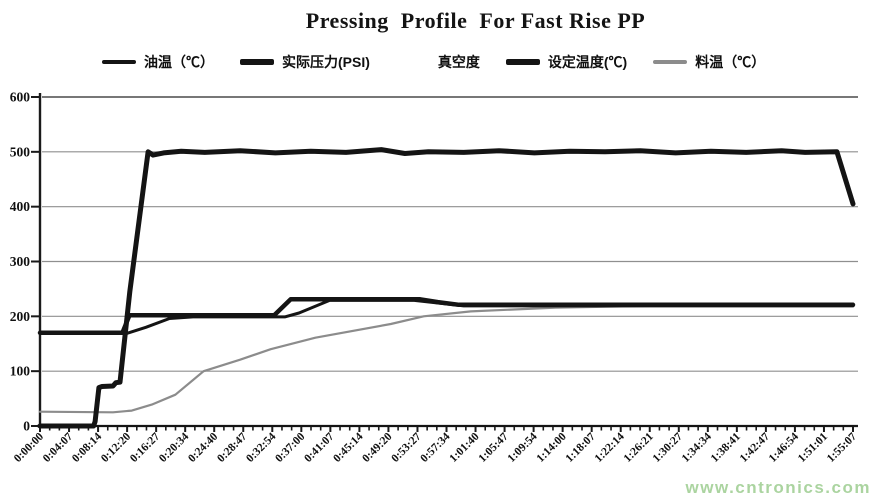 Image resolution: width=879 pixels, height=499 pixels. Describe the element at coordinates (493, 447) in the screenshot. I see `x-tick-label: 1:05:47` at that location.